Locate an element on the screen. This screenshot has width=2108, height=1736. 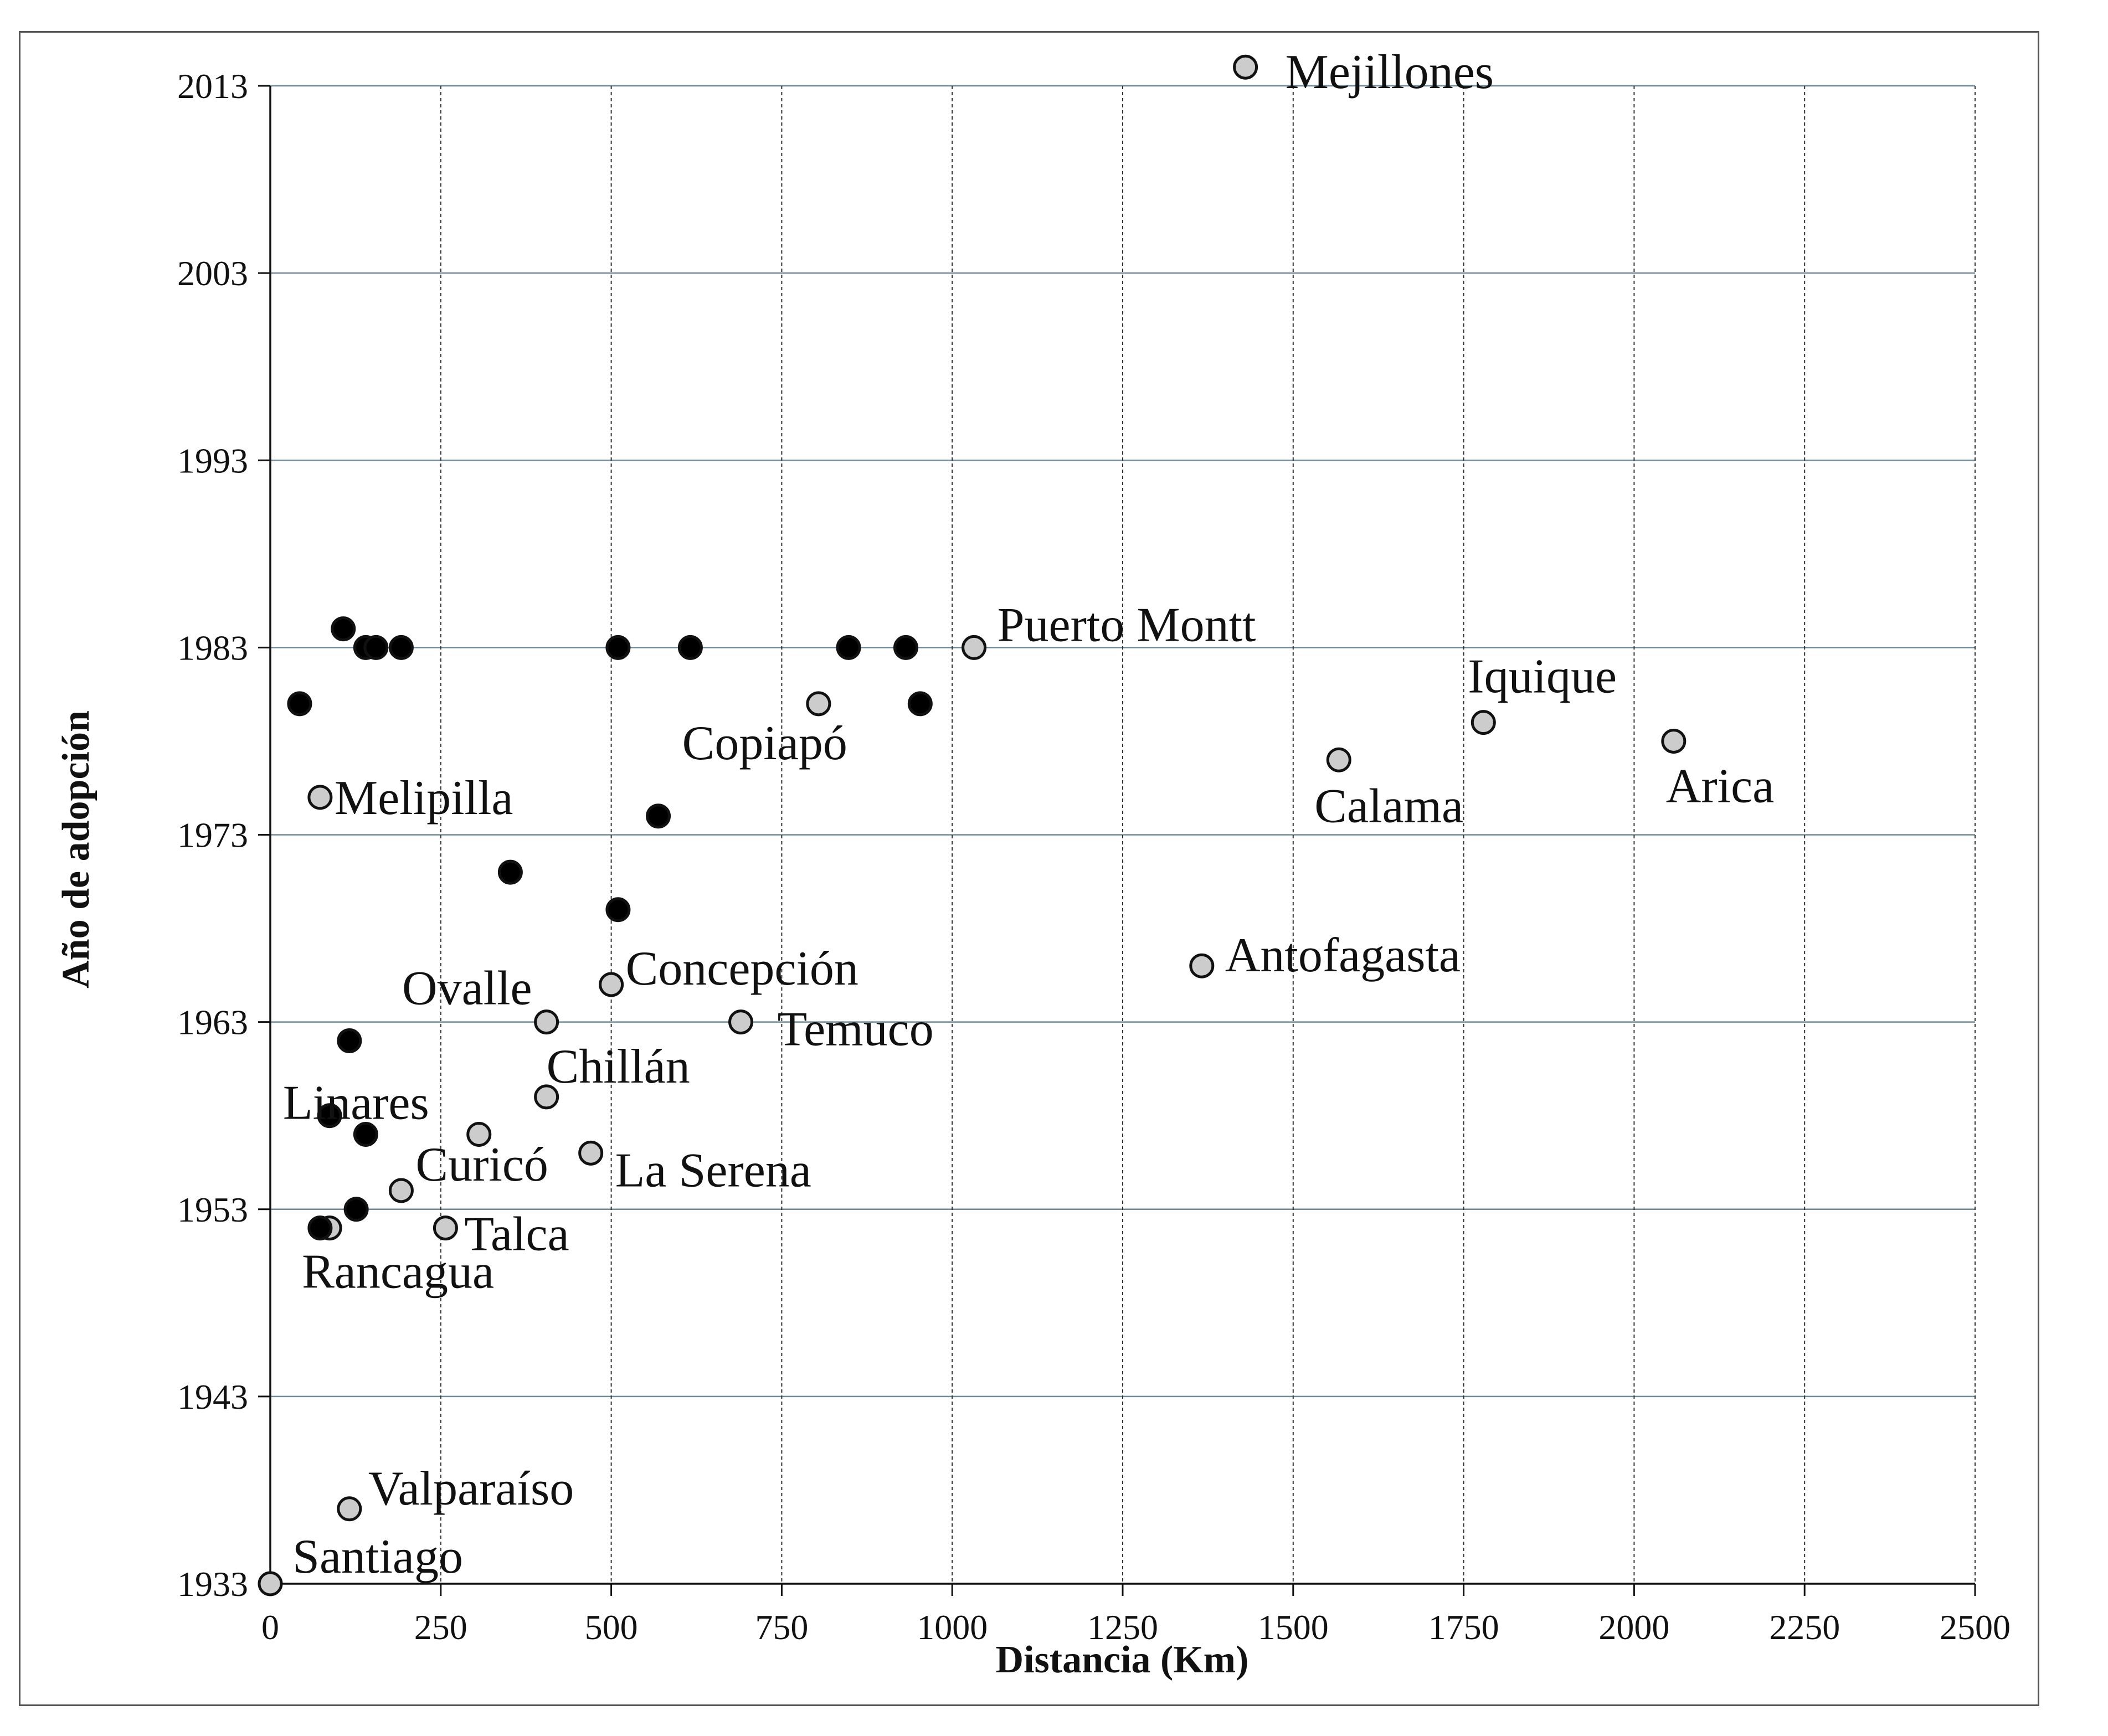
y-tick-label: 2013 is located at coordinates (212, 86).